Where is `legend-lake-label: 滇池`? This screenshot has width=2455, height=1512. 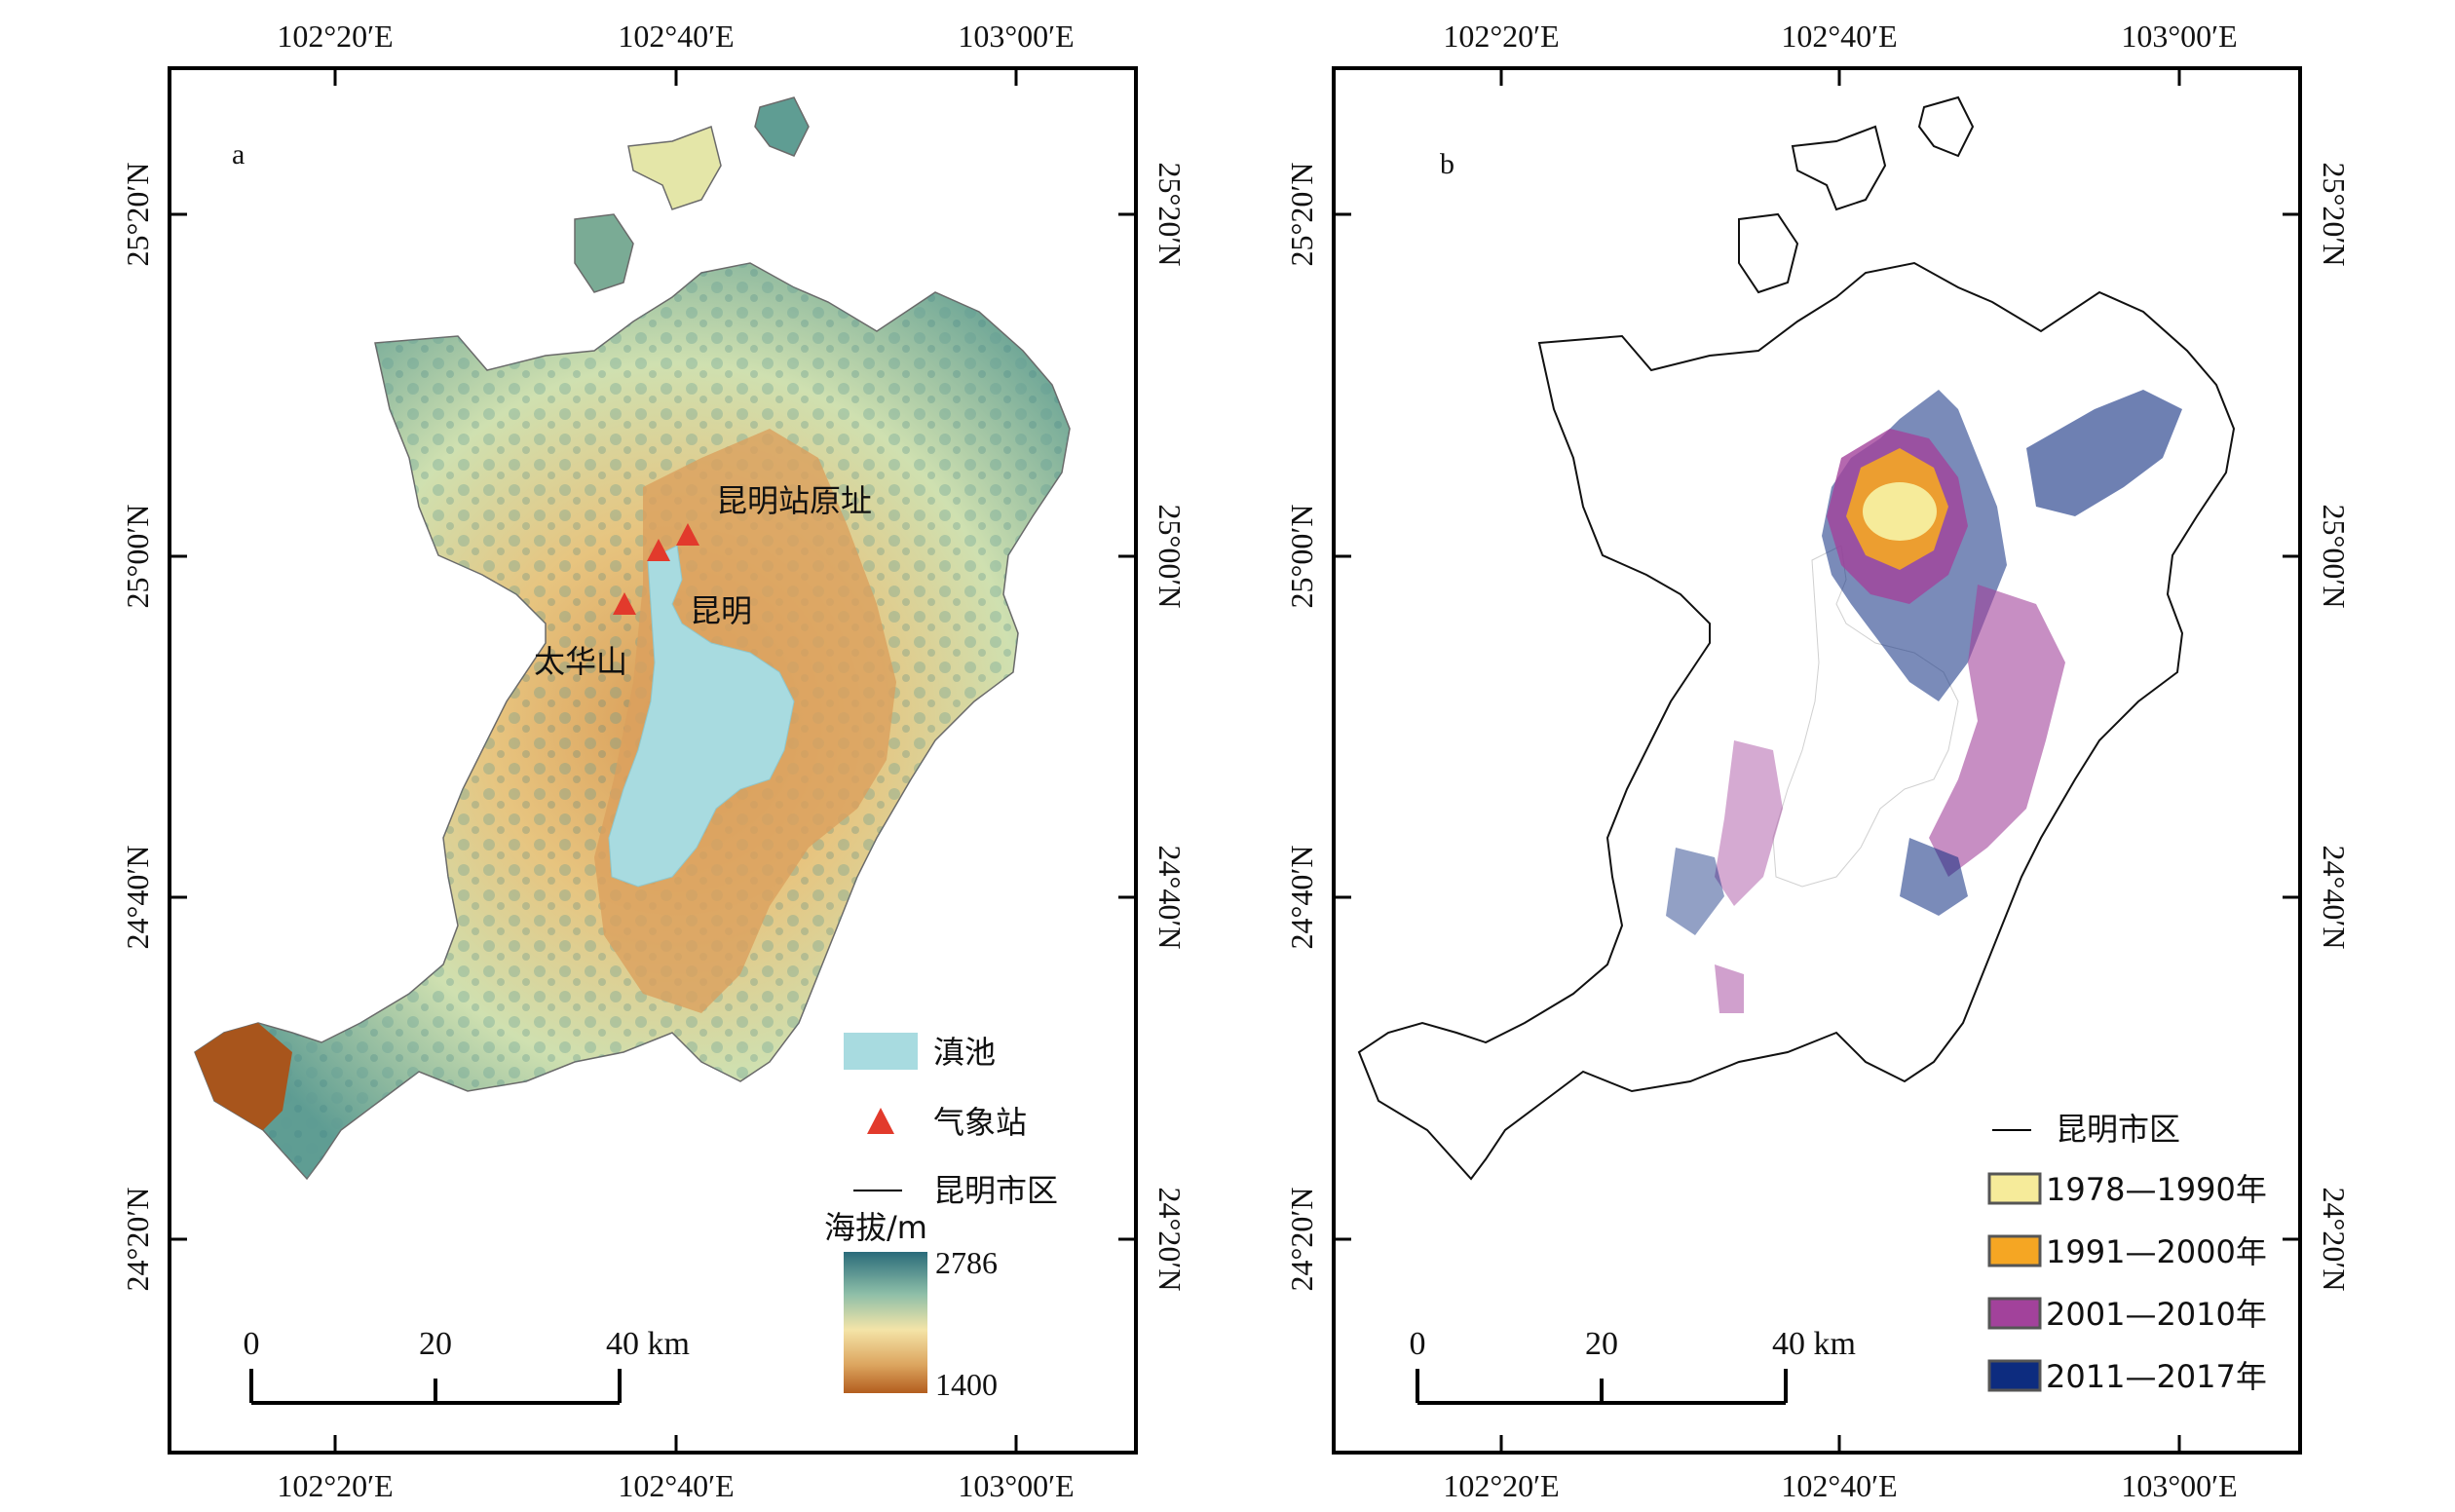
legend-lake-label: 滇池 is located at coordinates (965, 1052).